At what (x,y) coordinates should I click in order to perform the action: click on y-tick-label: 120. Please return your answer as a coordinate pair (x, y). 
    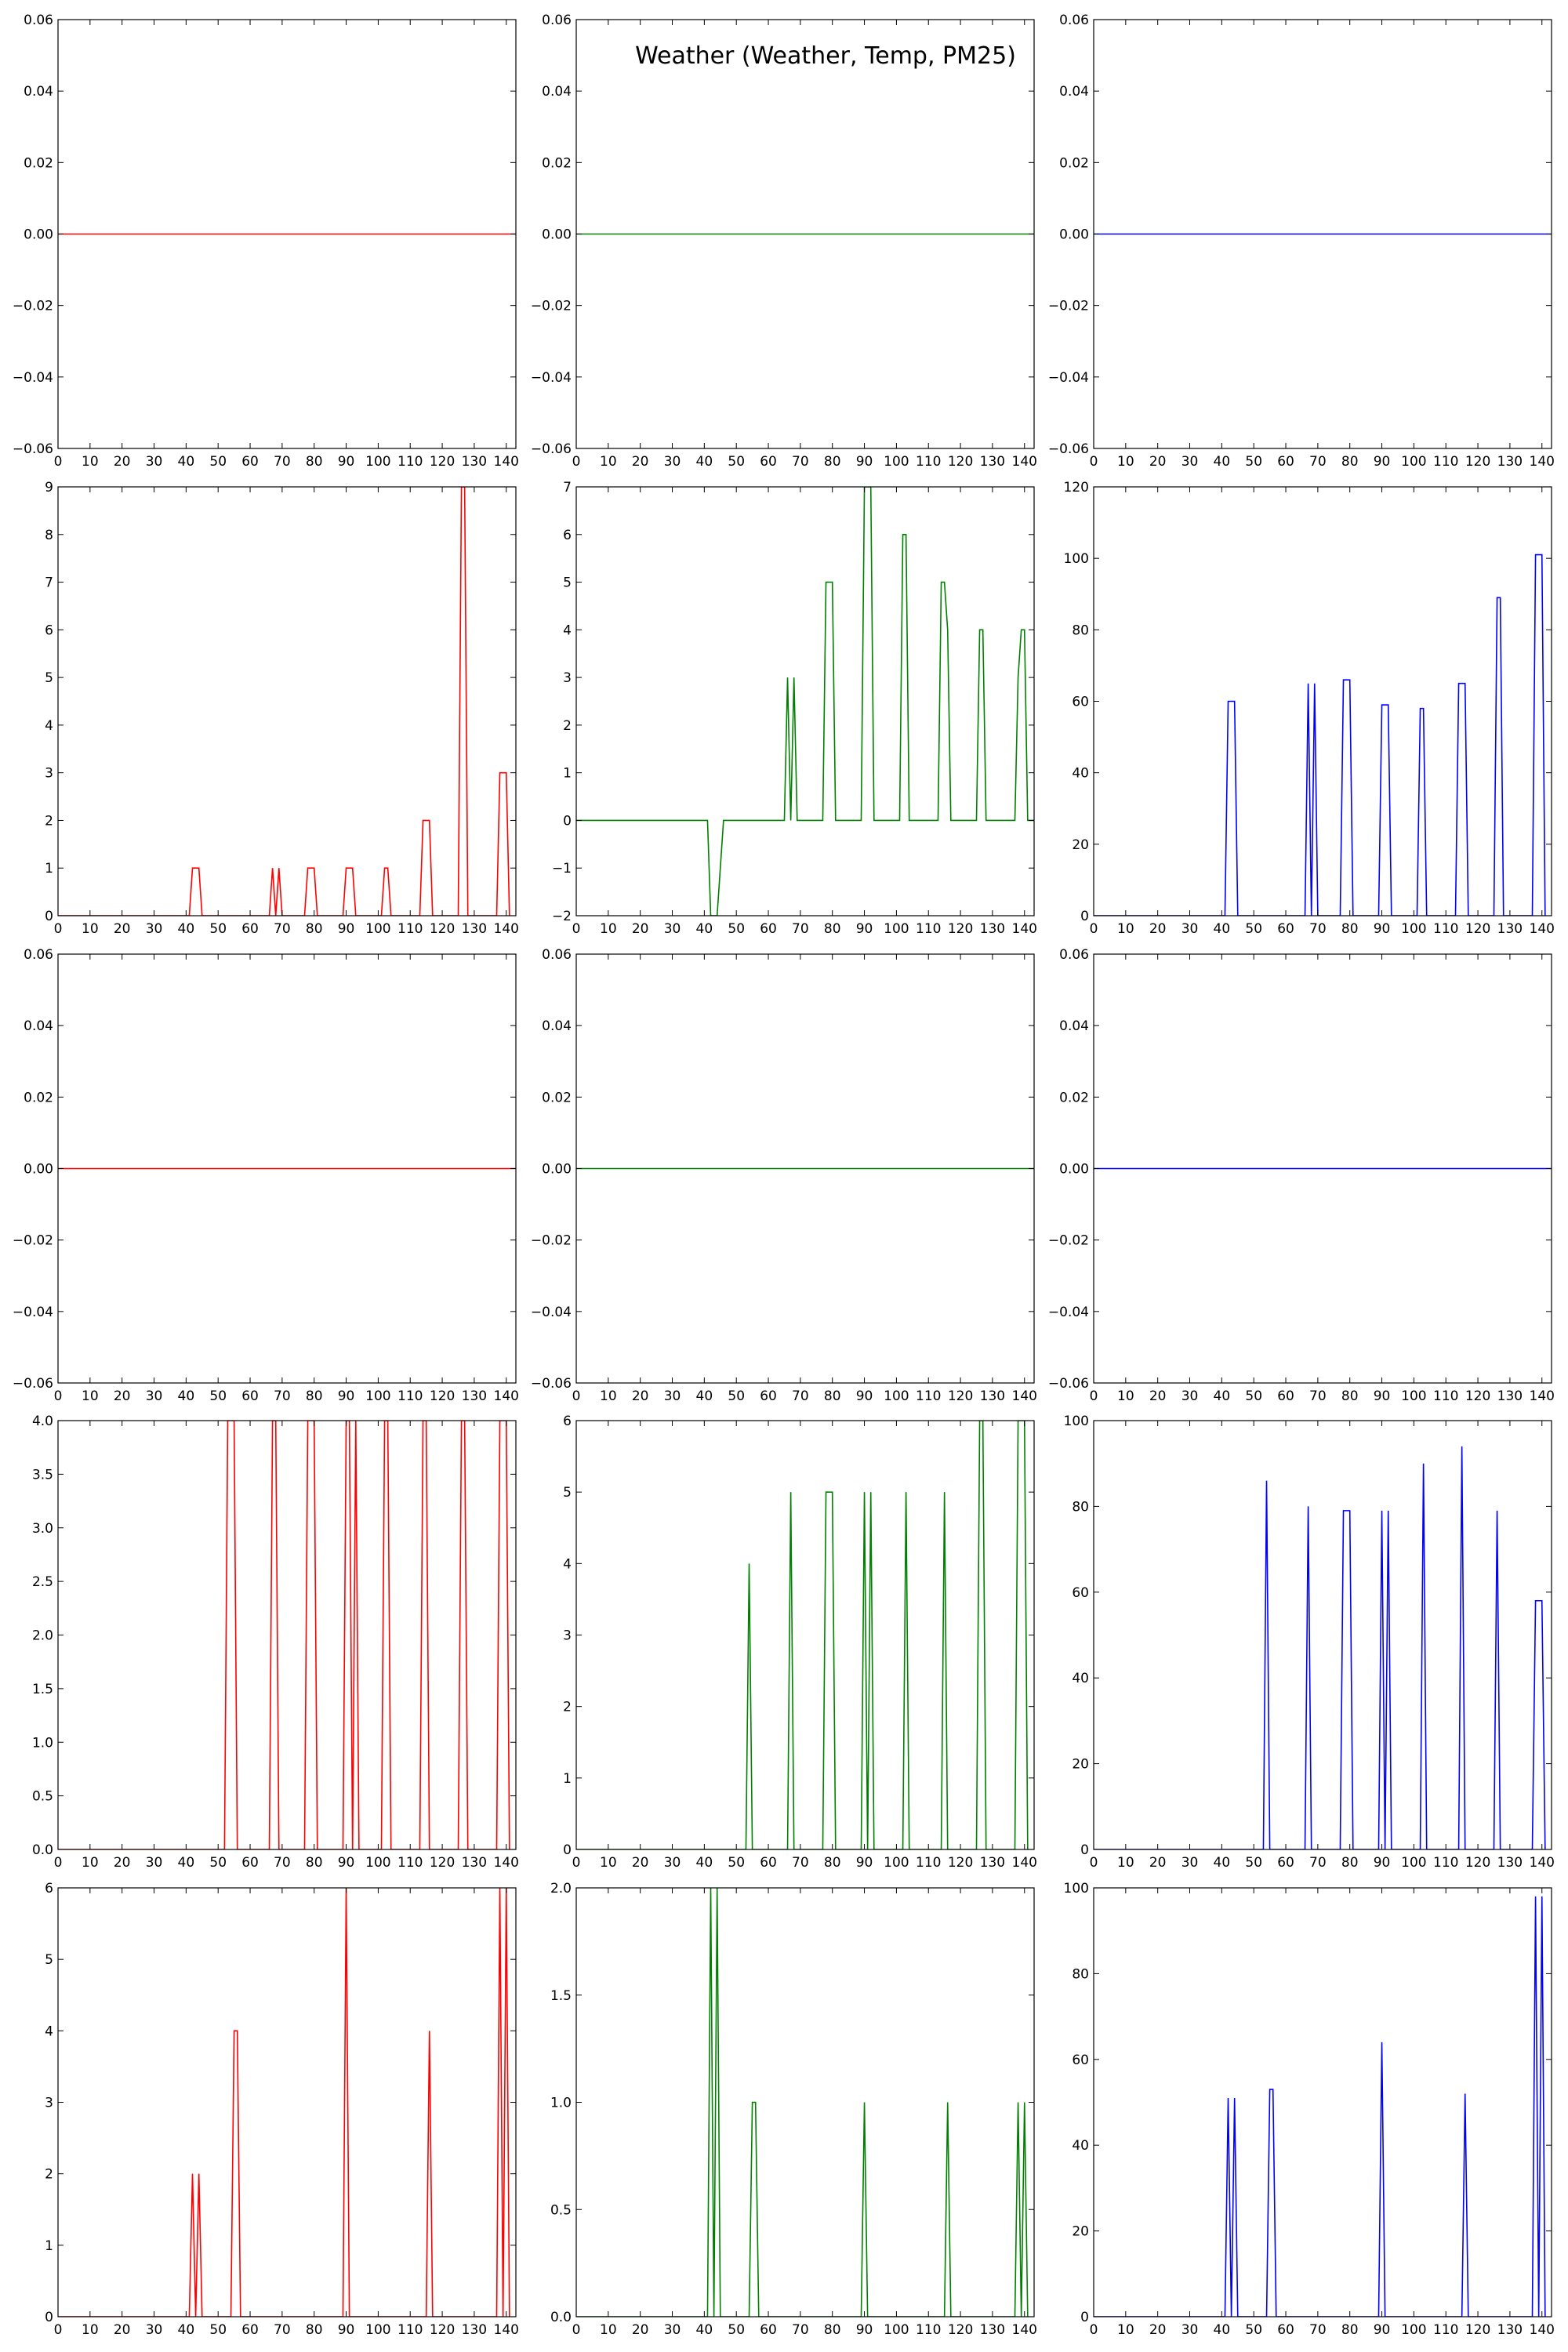
    Looking at the image, I should click on (1076, 487).